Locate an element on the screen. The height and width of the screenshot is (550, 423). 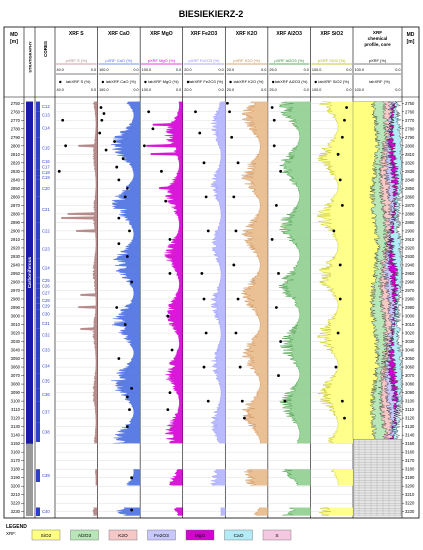
depth-tick-left: 2920 is located at coordinates (16, 247).